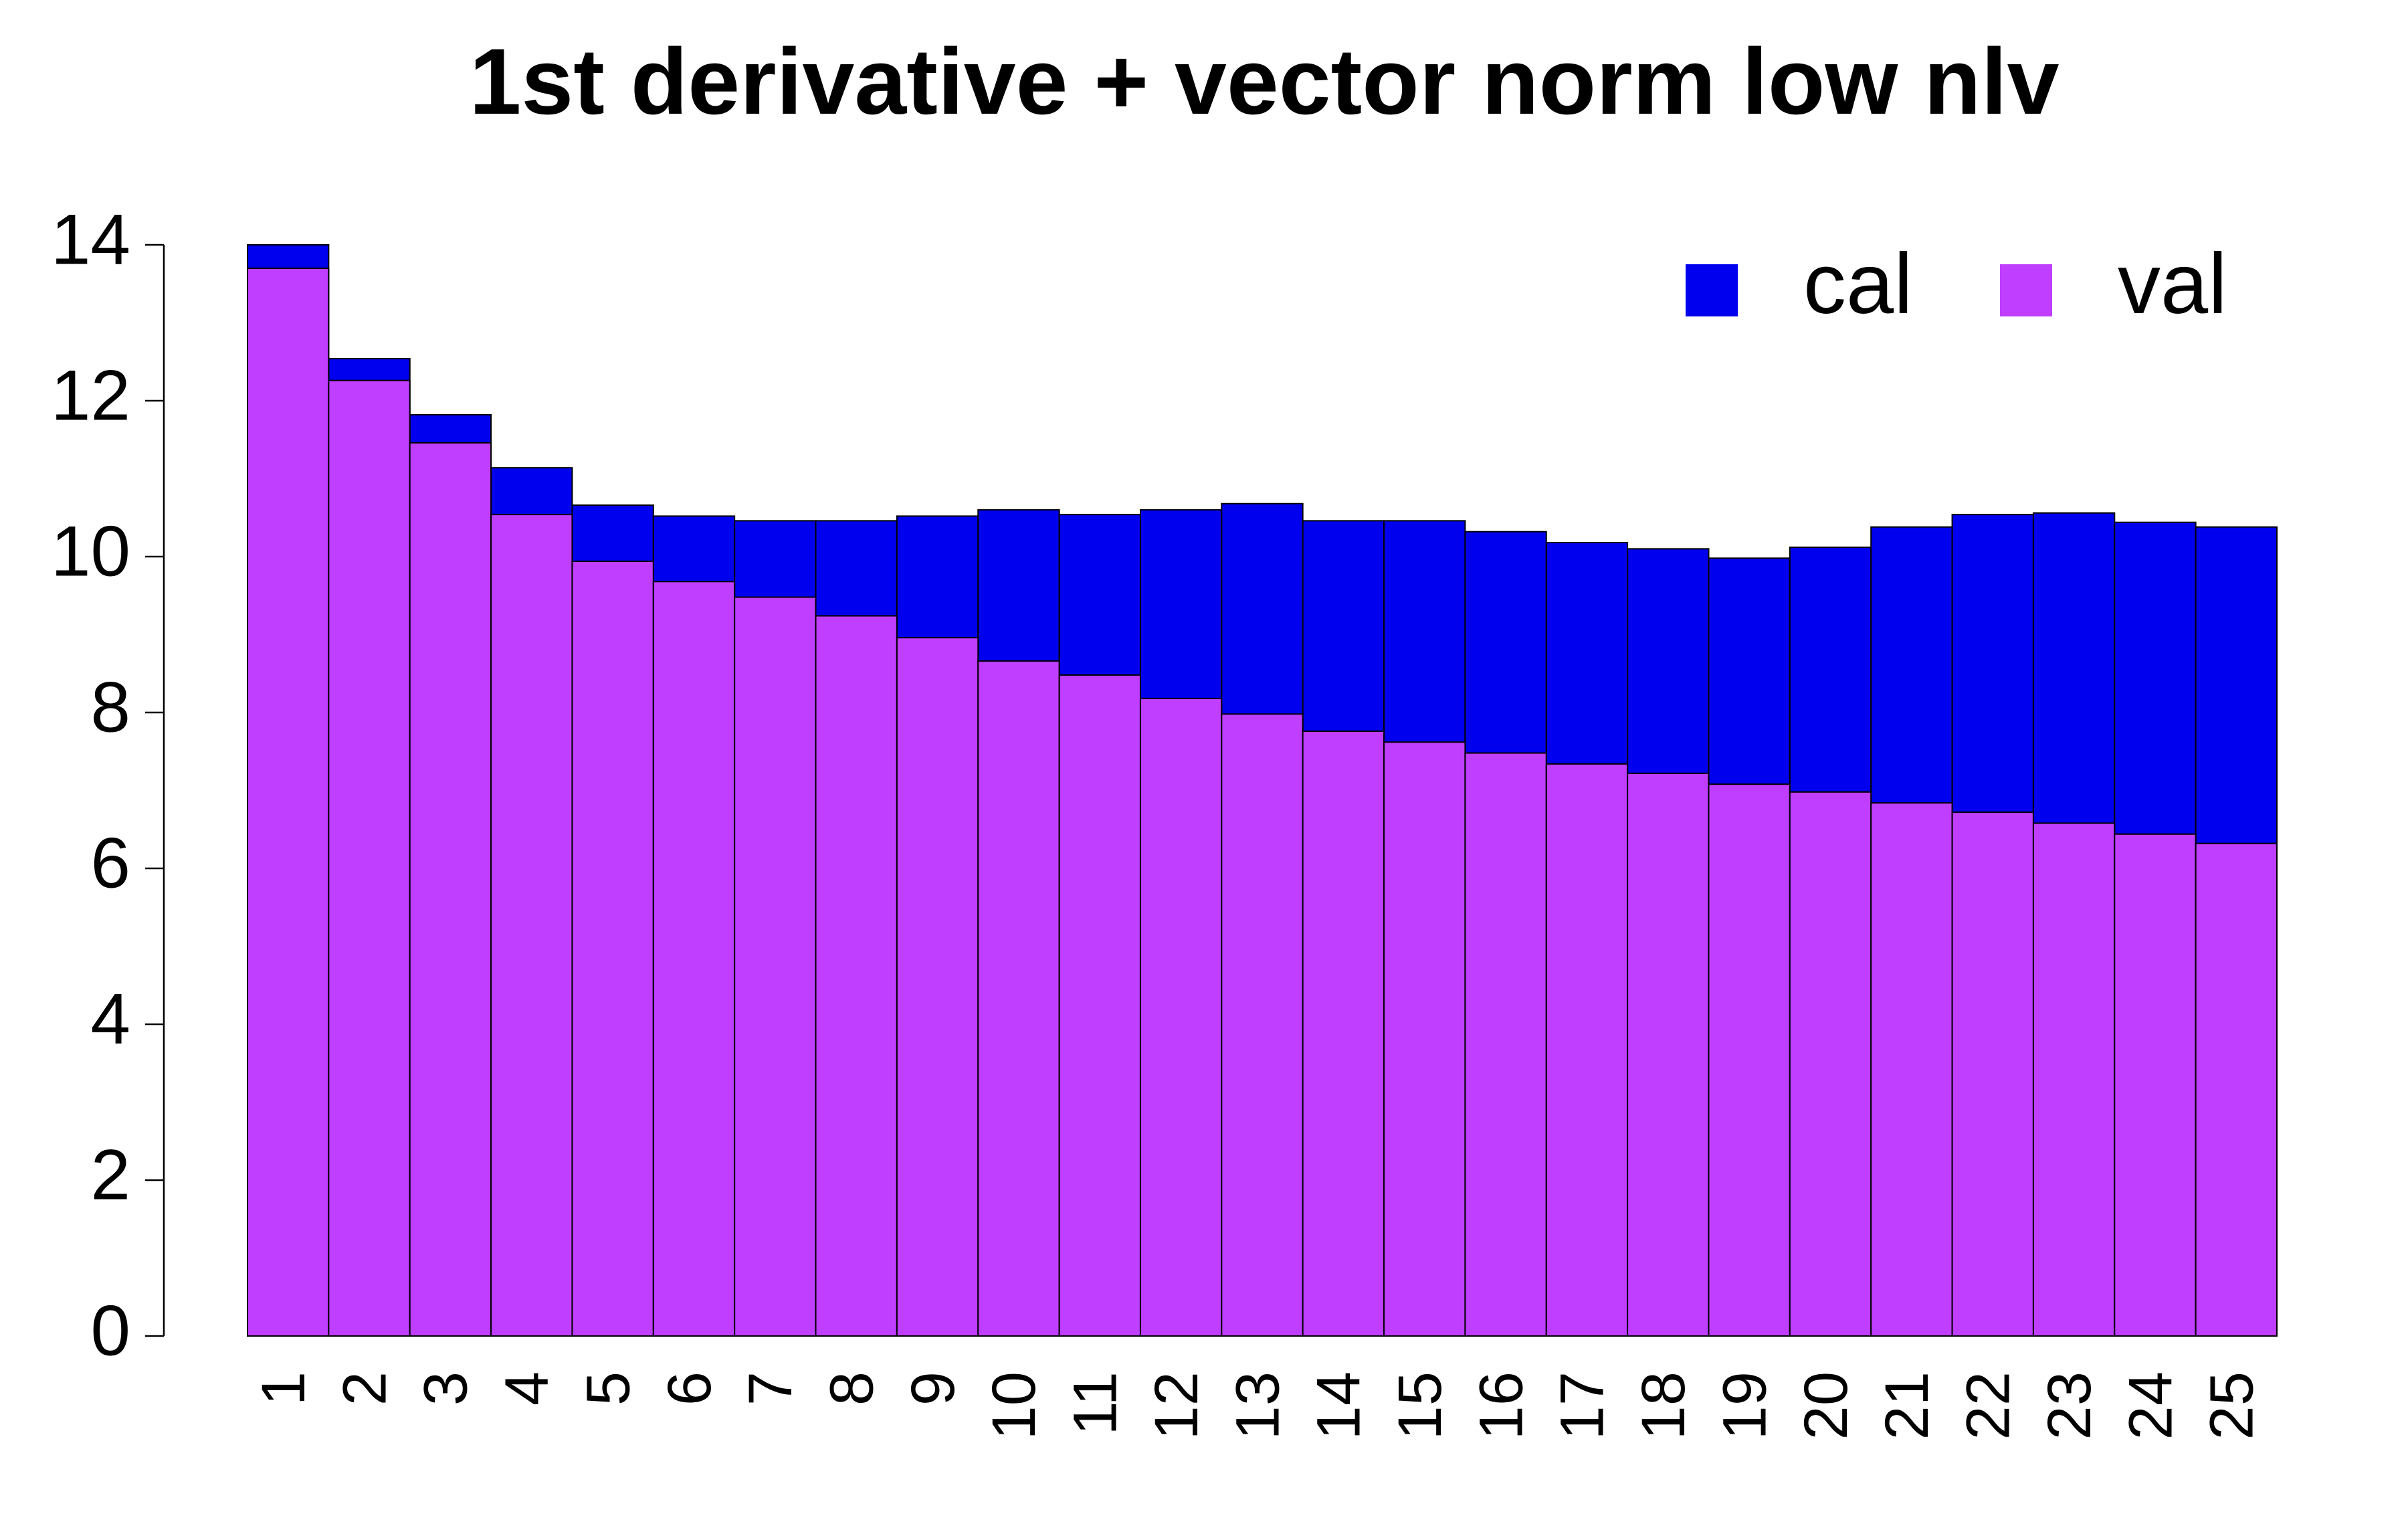  Describe the element at coordinates (90, 239) in the screenshot. I see `y-tick-label: 14` at that location.